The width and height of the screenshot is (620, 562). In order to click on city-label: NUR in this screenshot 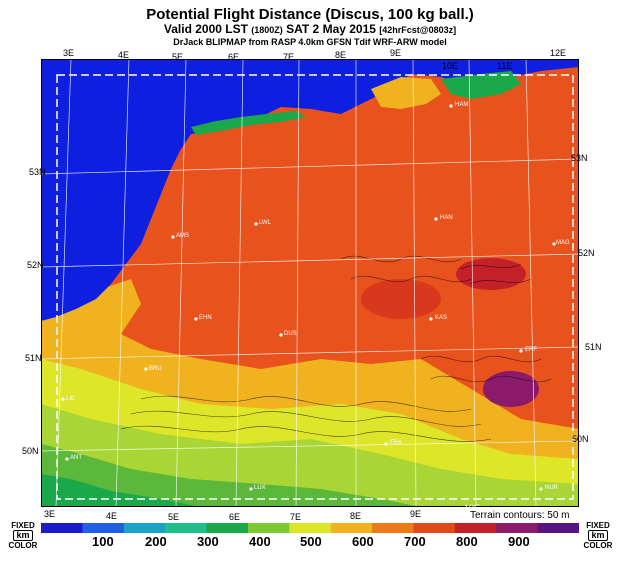, I will do `click(551, 488)`.